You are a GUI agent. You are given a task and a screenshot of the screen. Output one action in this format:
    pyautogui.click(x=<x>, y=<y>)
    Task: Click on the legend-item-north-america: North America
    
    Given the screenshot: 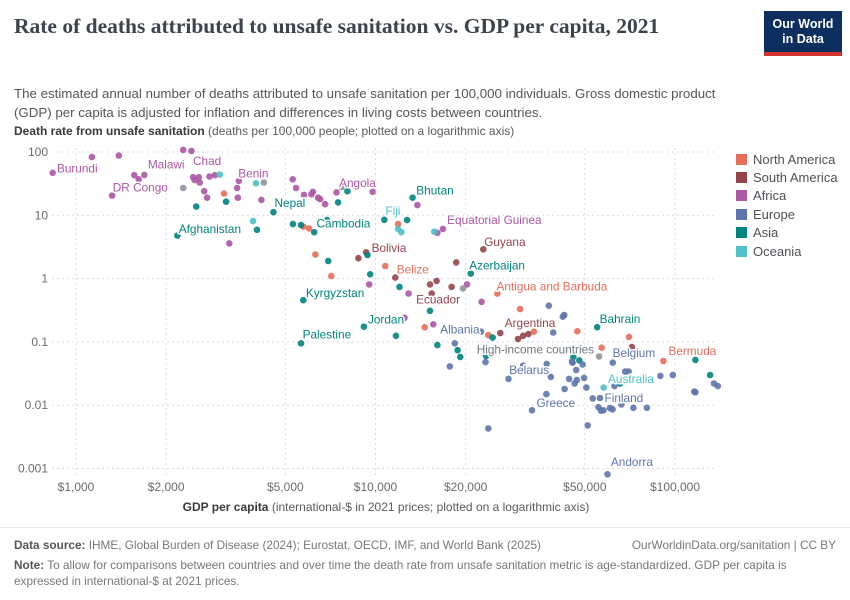 What is the action you would take?
    pyautogui.click(x=787, y=159)
    